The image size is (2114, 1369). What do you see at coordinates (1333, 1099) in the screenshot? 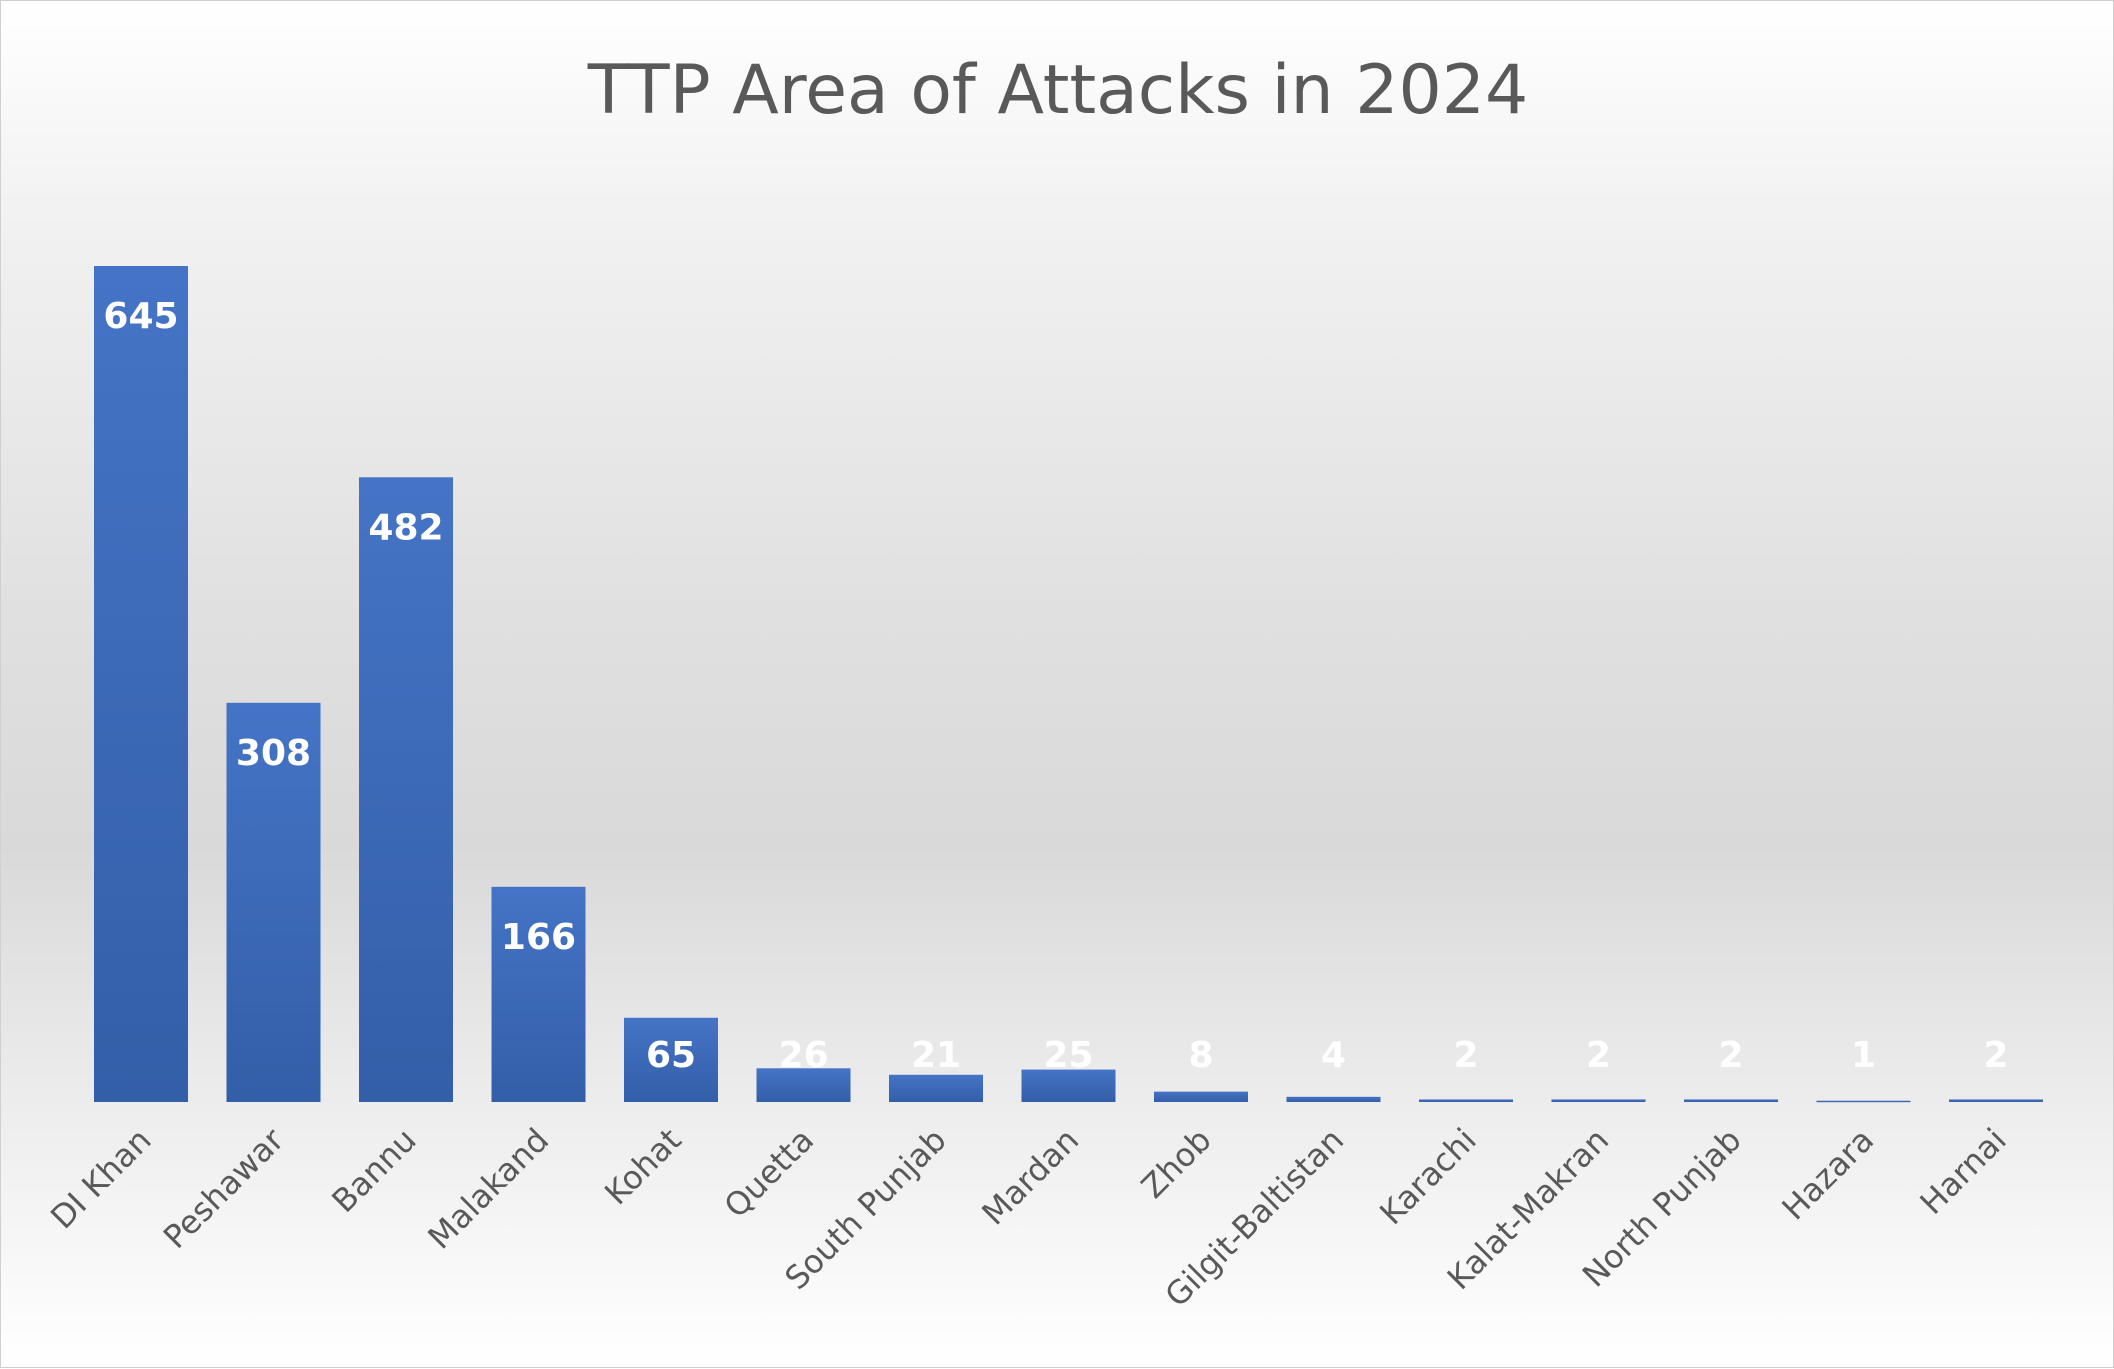
I see `bar-gilgit-baltistan` at bounding box center [1333, 1099].